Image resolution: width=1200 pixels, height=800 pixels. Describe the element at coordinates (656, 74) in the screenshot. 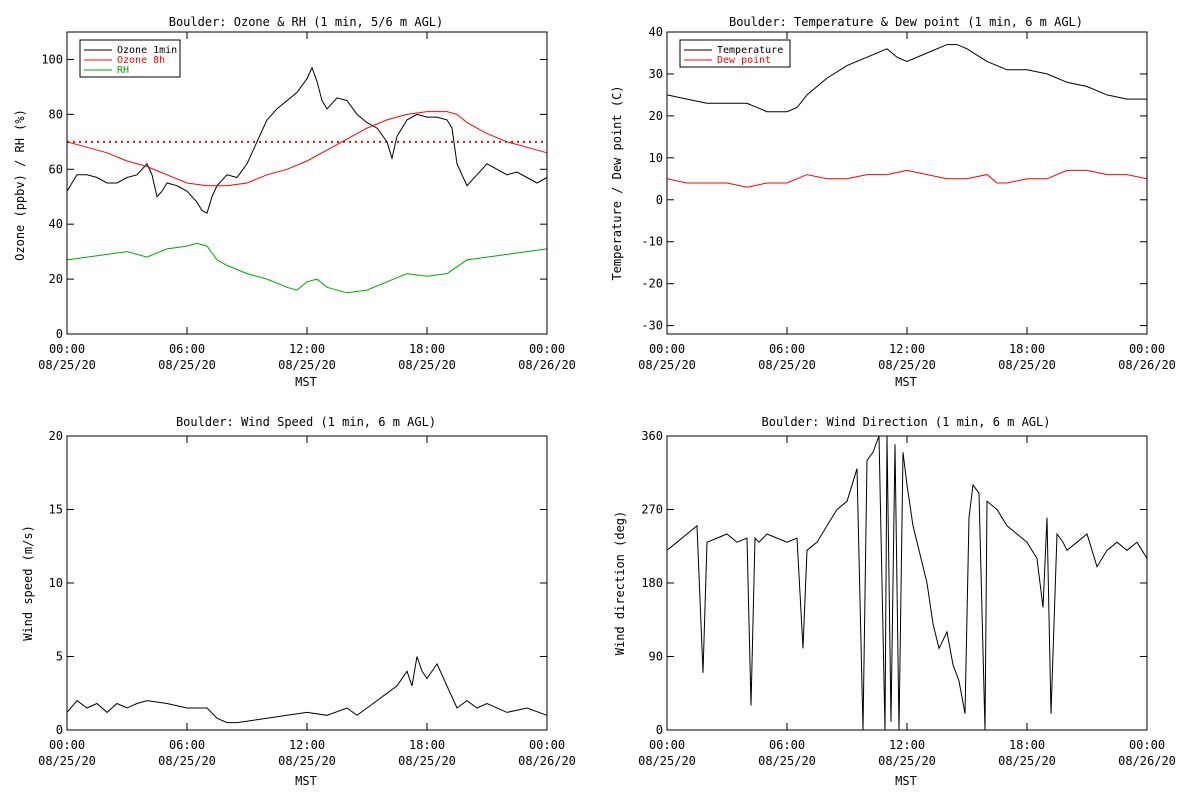

I see `y-tick-label: 30` at that location.